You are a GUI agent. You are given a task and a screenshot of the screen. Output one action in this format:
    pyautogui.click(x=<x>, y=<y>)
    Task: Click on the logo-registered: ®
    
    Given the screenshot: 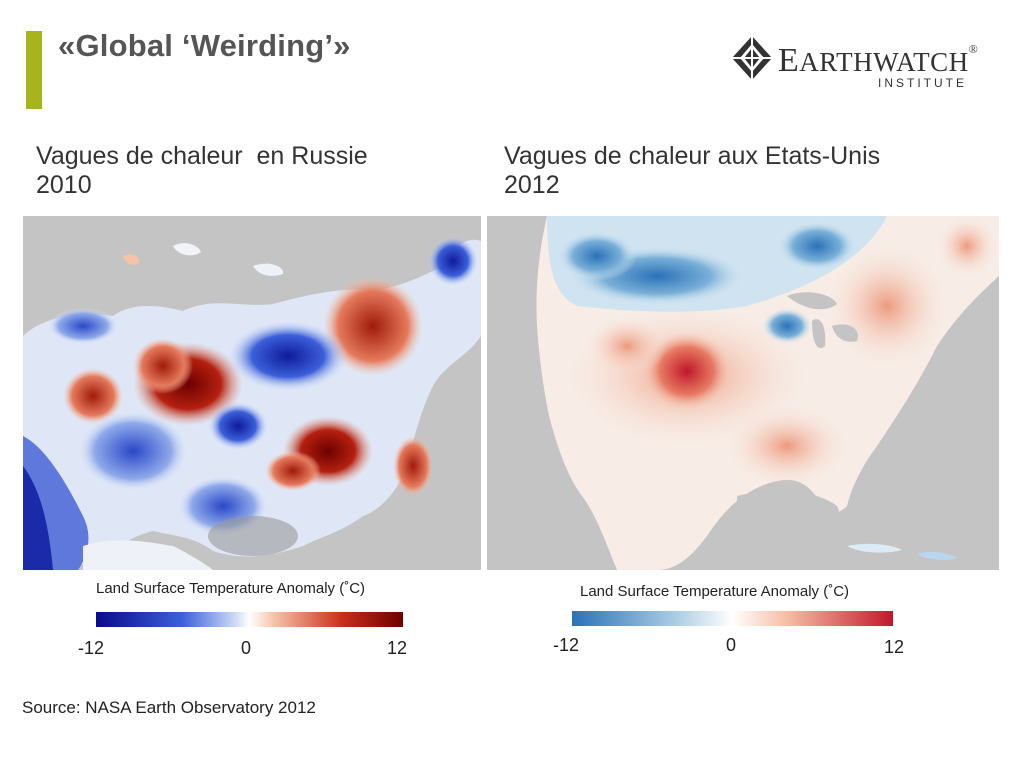 What is the action you would take?
    pyautogui.click(x=973, y=49)
    